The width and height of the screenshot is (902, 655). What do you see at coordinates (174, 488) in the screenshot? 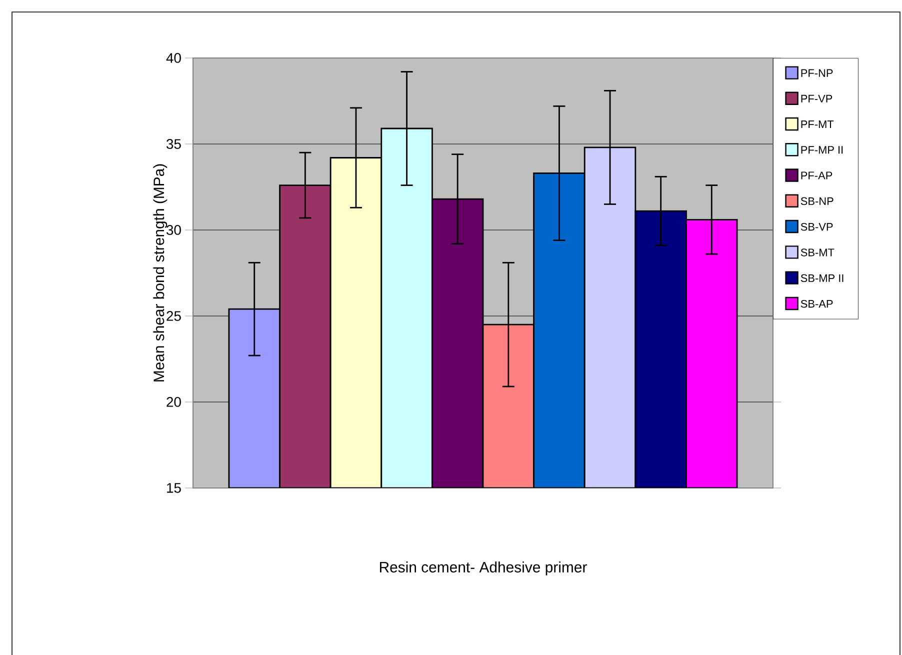
I see `y-tick-label: 15` at bounding box center [174, 488].